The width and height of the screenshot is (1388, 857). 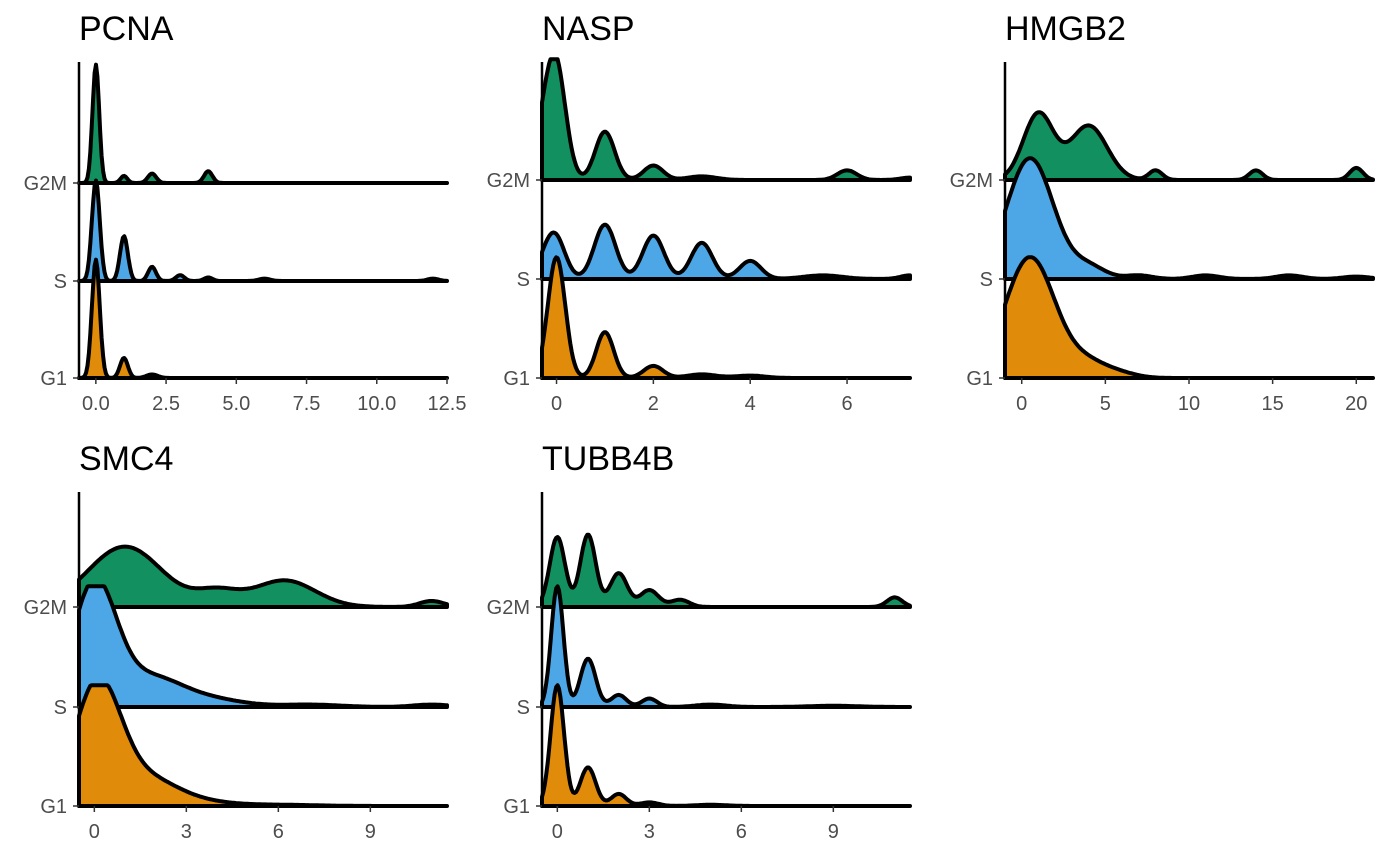 What do you see at coordinates (376, 404) in the screenshot?
I see `x-tick-label: 10.0` at bounding box center [376, 404].